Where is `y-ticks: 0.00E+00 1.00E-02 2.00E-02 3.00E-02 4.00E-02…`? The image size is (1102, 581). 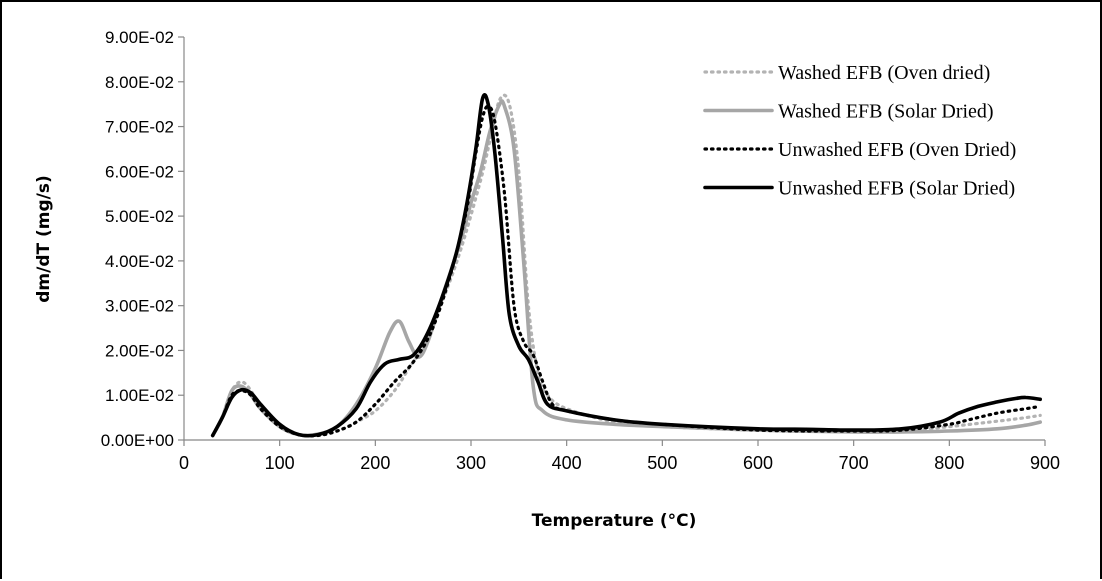 y-ticks: 0.00E+00 1.00E-02 2.00E-02 3.00E-02 4.00E-02… is located at coordinates (142, 239).